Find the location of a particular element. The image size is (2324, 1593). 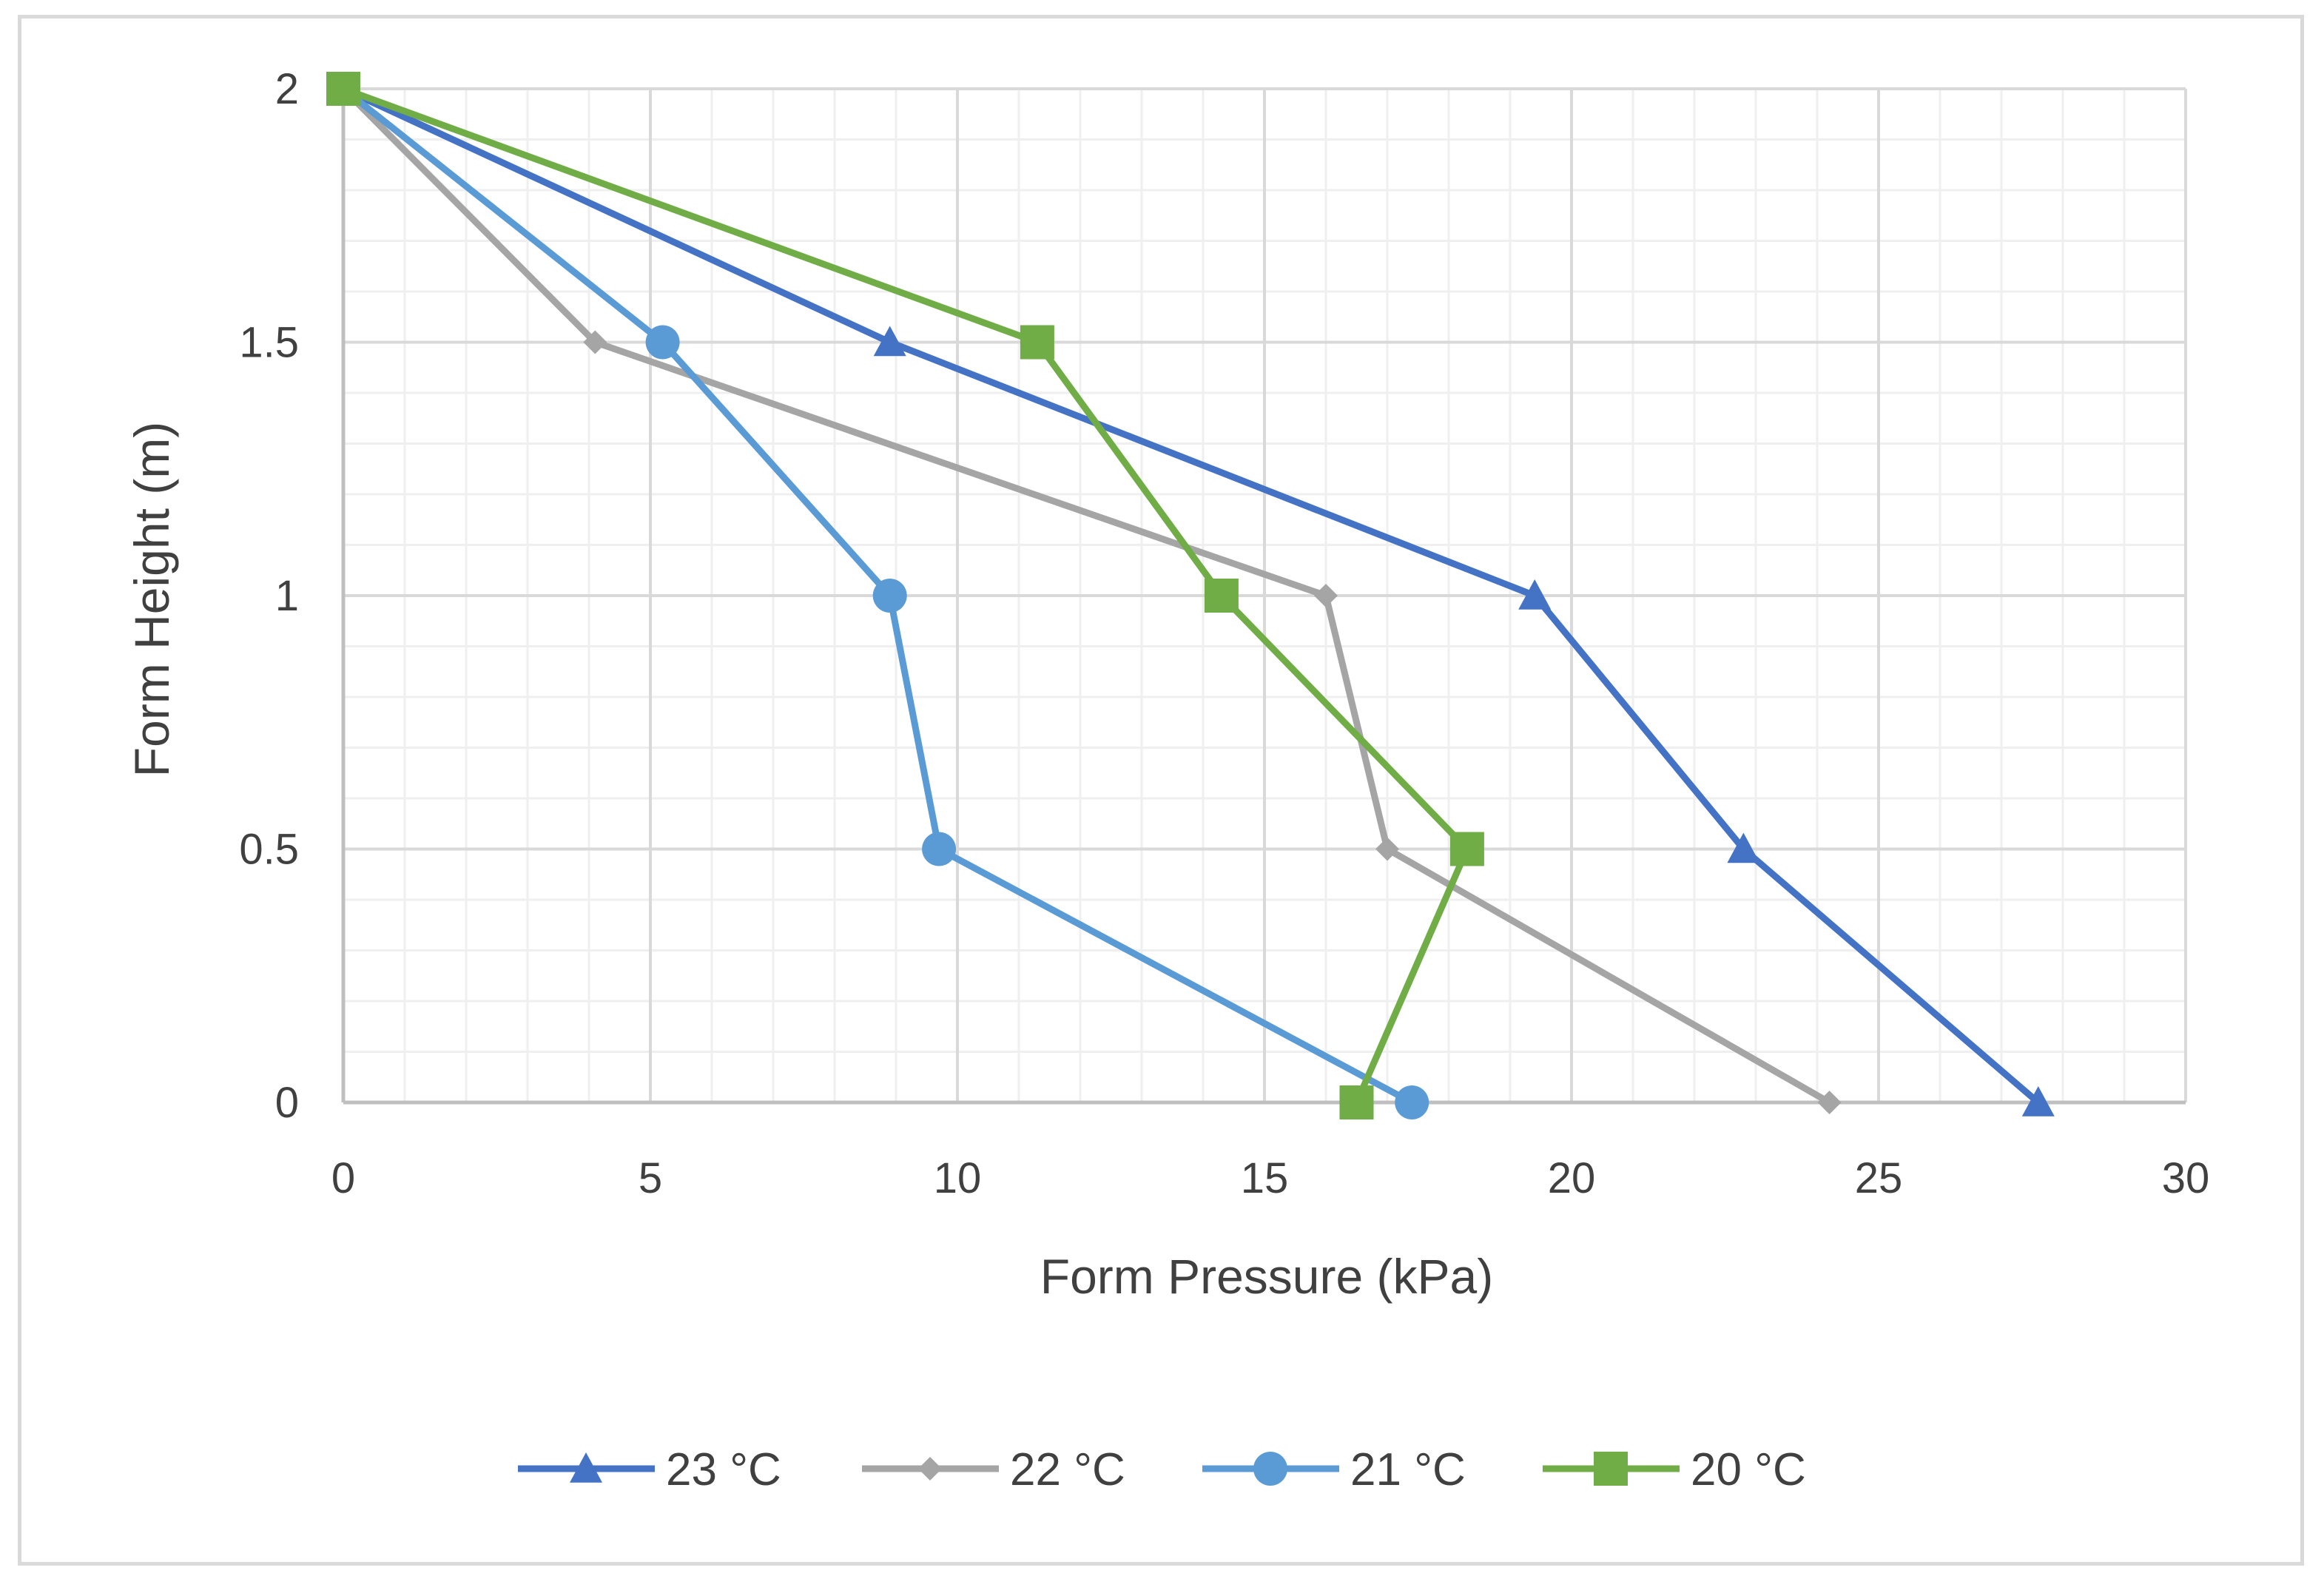

legend-label: 22 °C is located at coordinates (1067, 1469).